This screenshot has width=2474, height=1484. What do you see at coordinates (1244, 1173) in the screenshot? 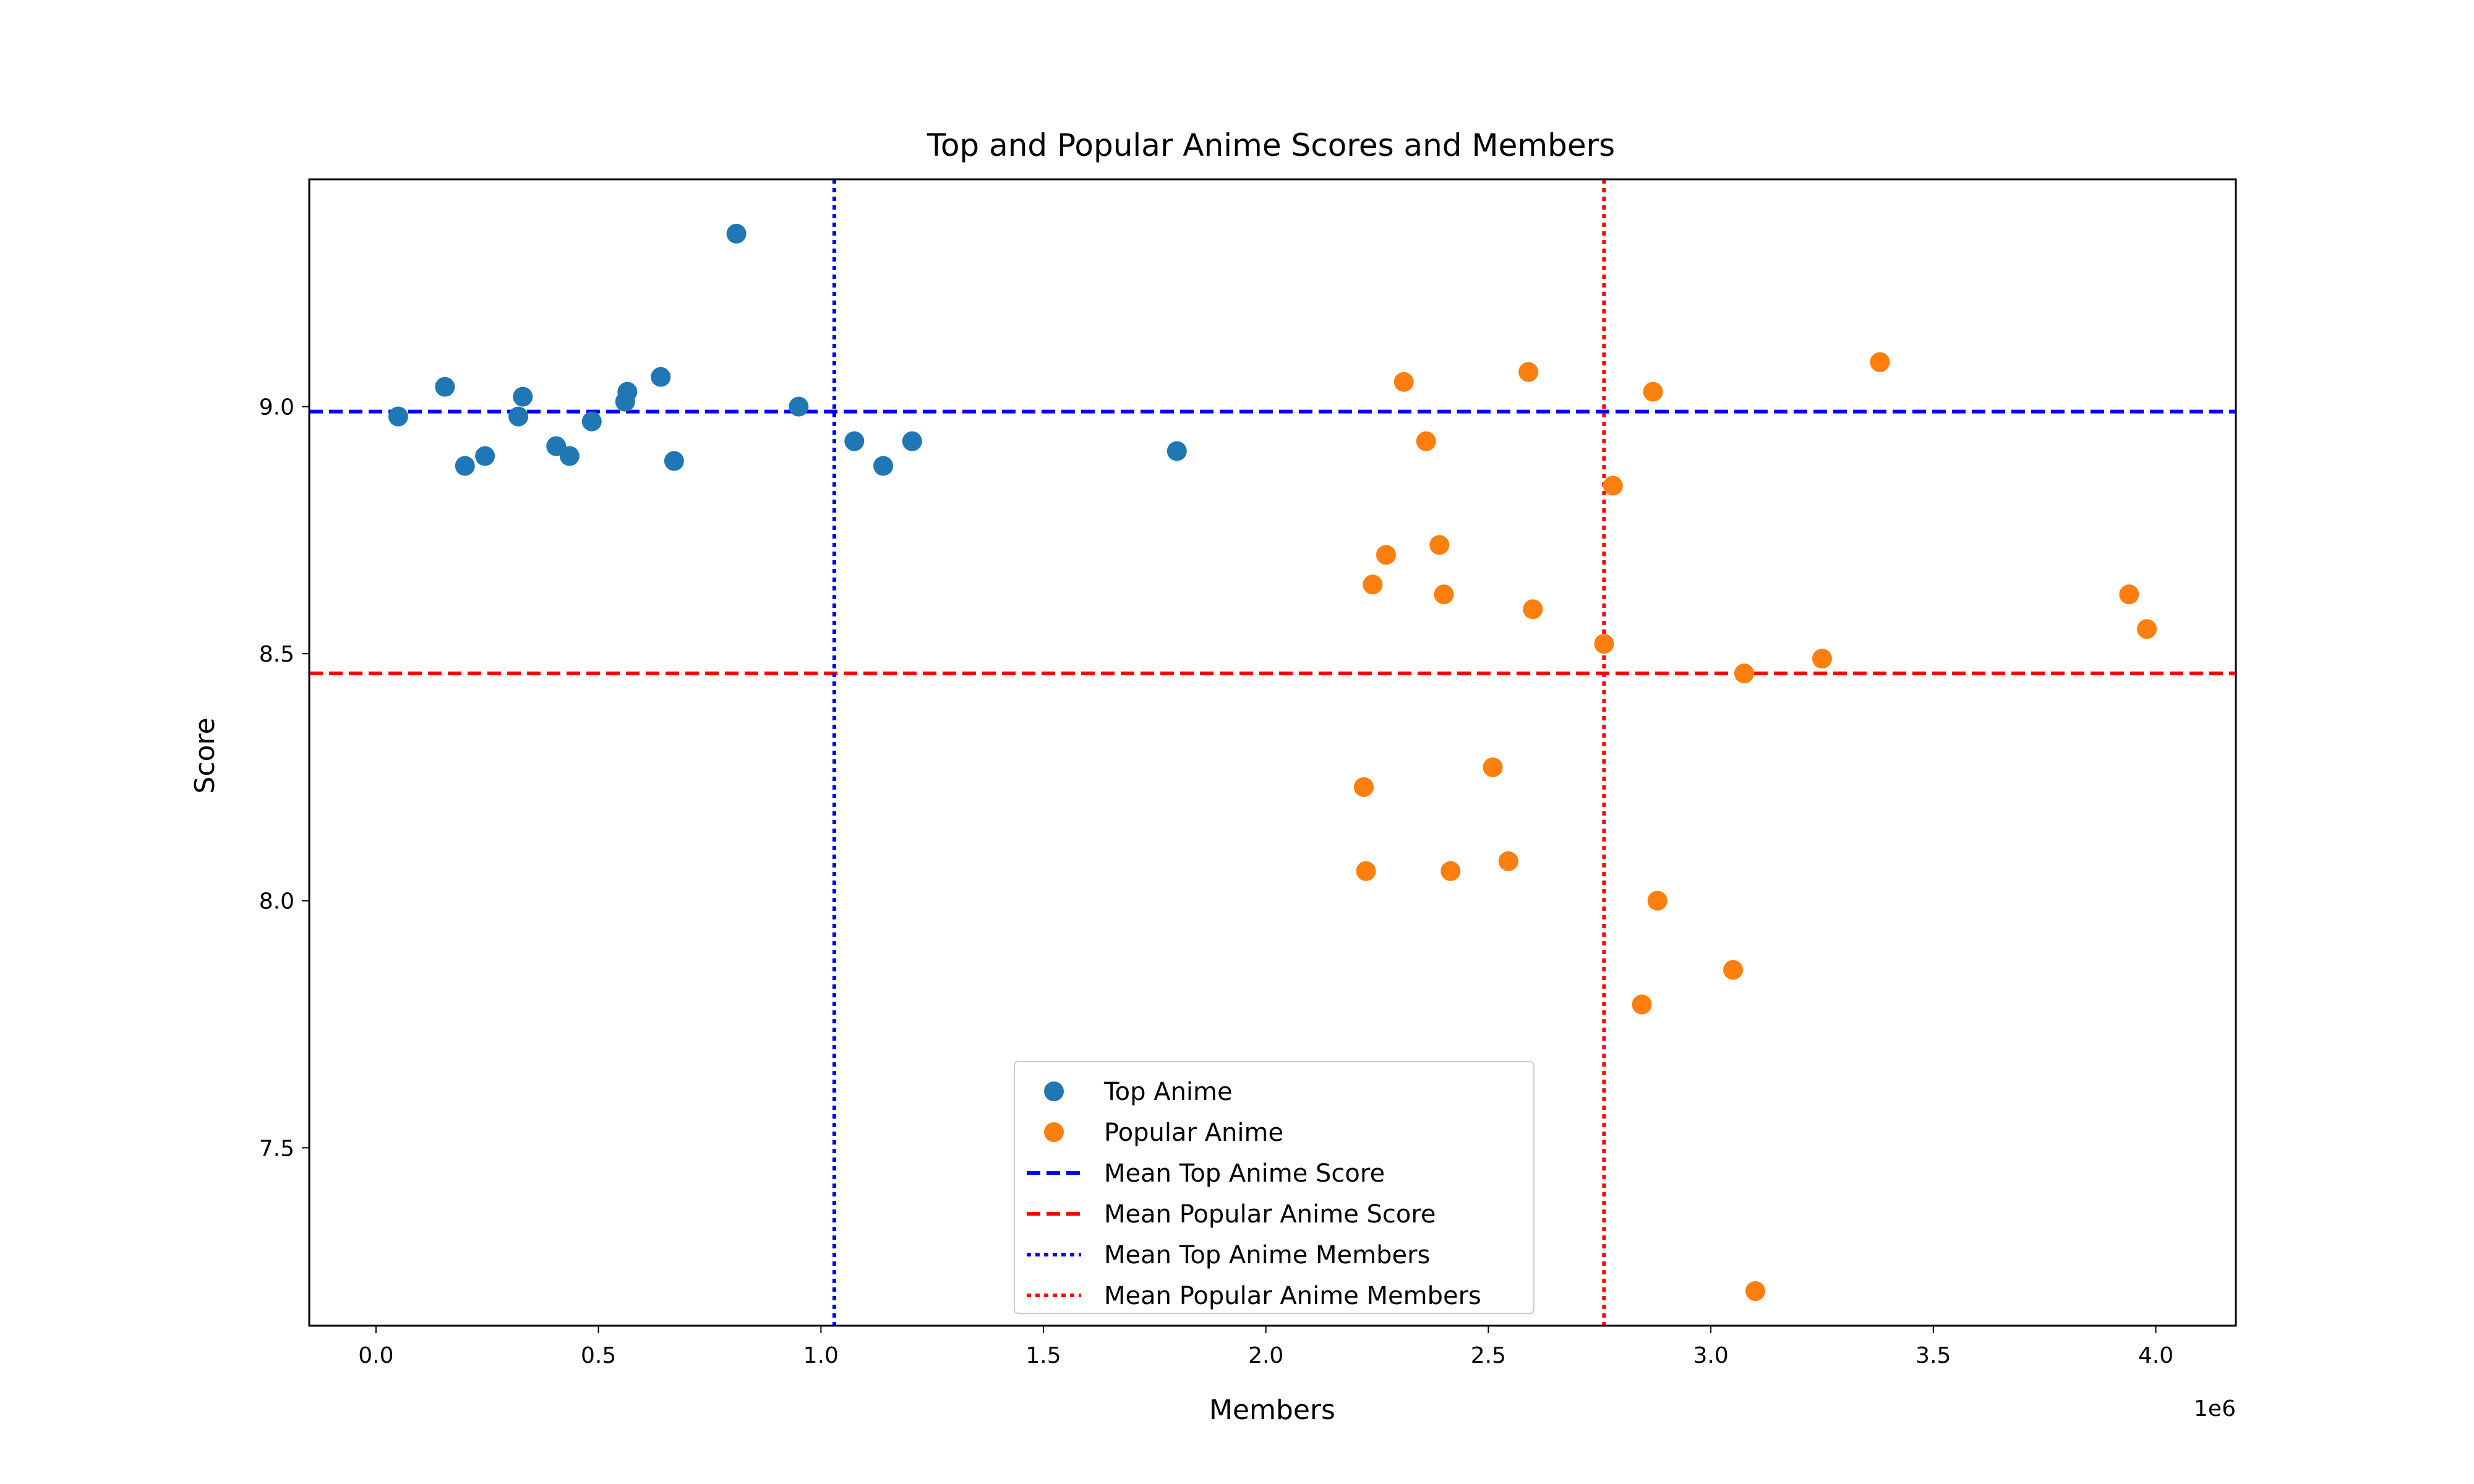
I see `legend-label-2: Mean Top Anime Score` at bounding box center [1244, 1173].